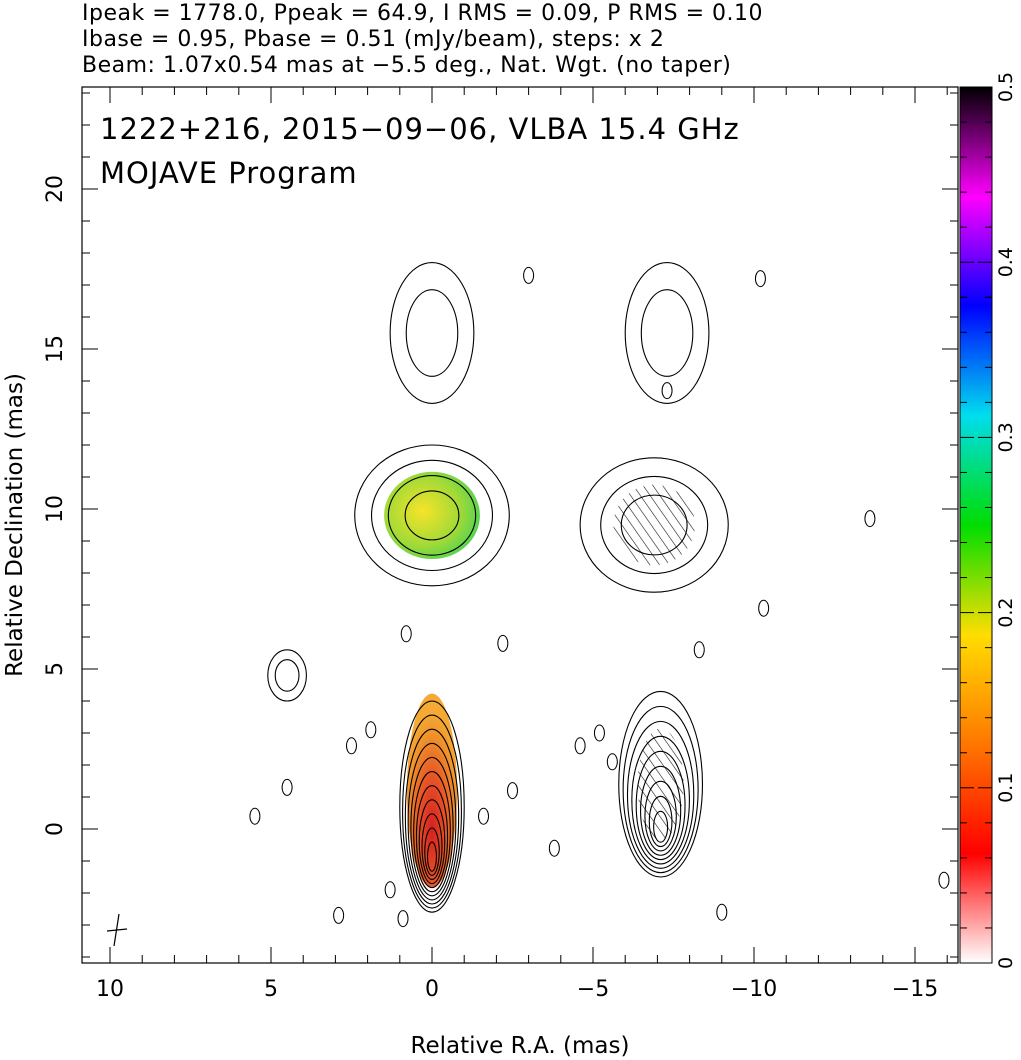 The image size is (1021, 1060). Describe the element at coordinates (593, 989) in the screenshot. I see `x-tick-label: −5` at that location.